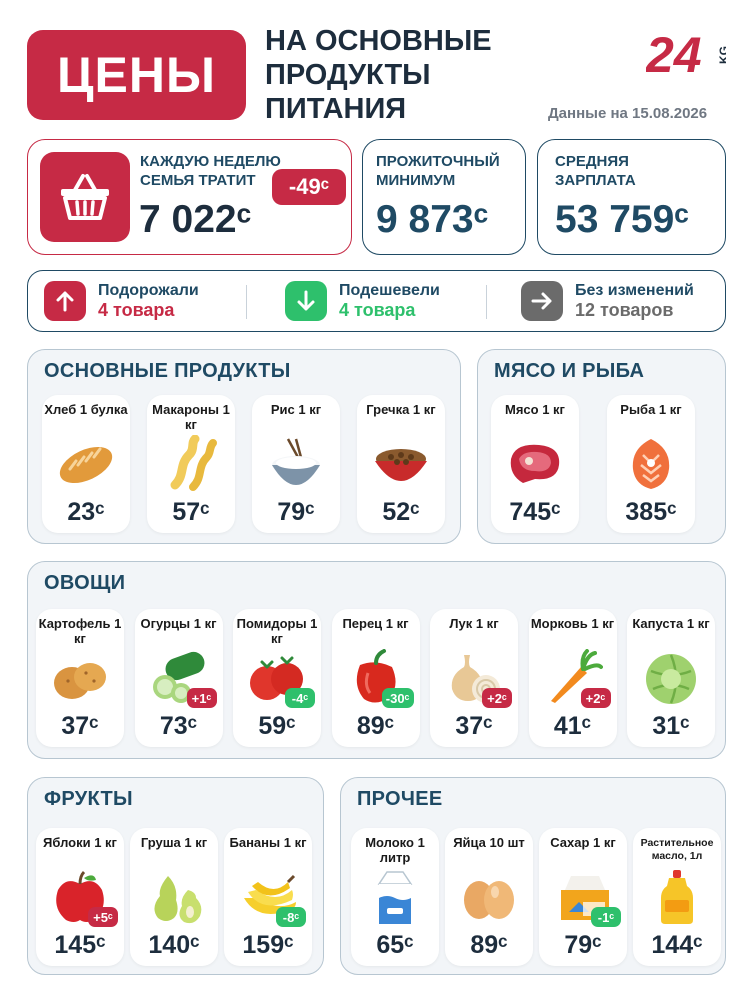 This screenshot has height=1000, width=750. I want to click on arrow-right-icon, so click(542, 301).